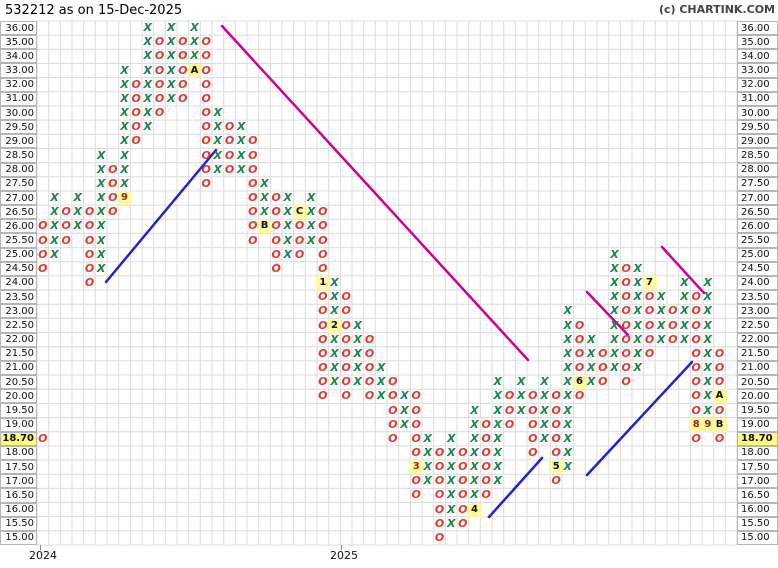 This screenshot has width=778, height=568. What do you see at coordinates (18, 141) in the screenshot?
I see `price-label-left: 29.00` at bounding box center [18, 141].